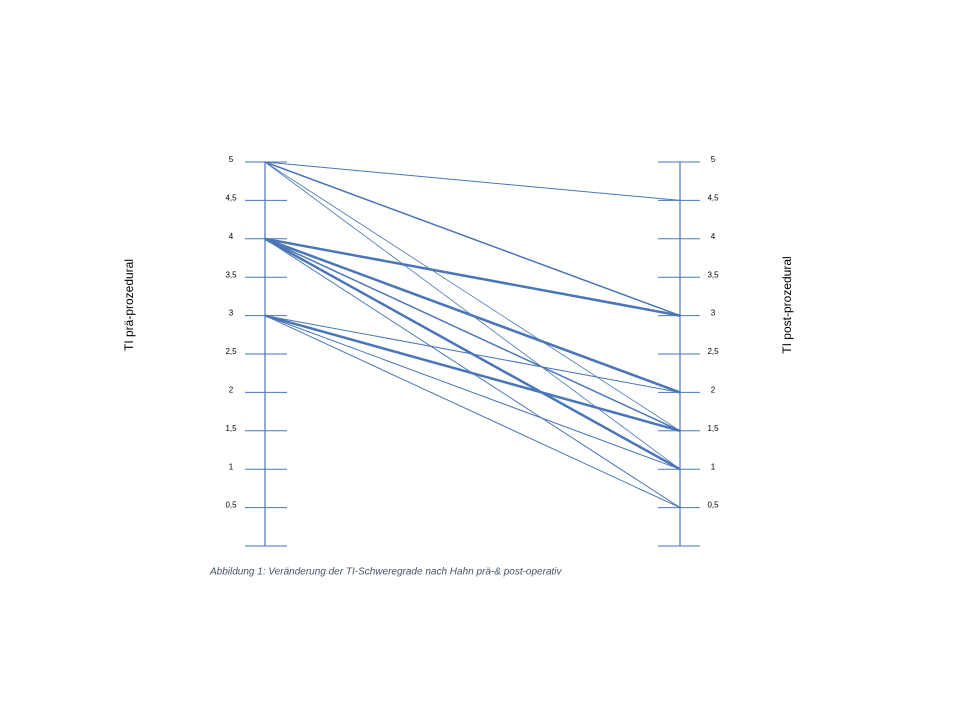 This screenshot has width=960, height=720. What do you see at coordinates (231, 505) in the screenshot?
I see `left-tick-label: 0,5` at bounding box center [231, 505].